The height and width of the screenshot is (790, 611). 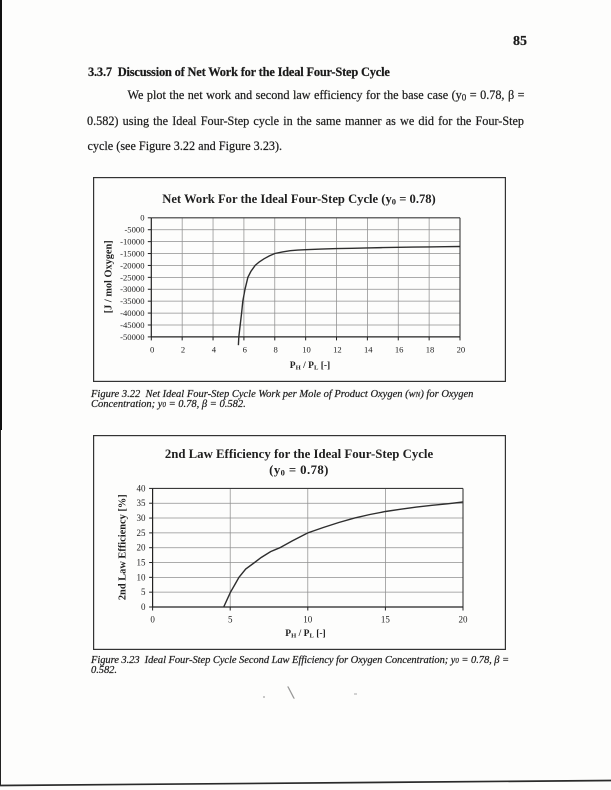 What do you see at coordinates (134, 230) in the screenshot?
I see `svg-text: -5000` at bounding box center [134, 230].